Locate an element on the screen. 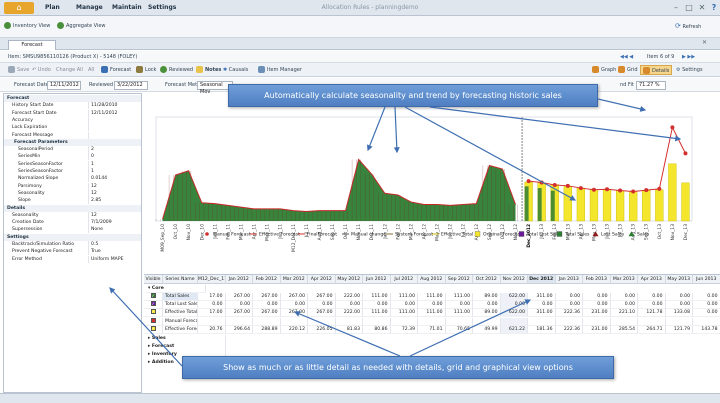 This screenshot has height=403, width=720. all-button: All is located at coordinates (91, 70).